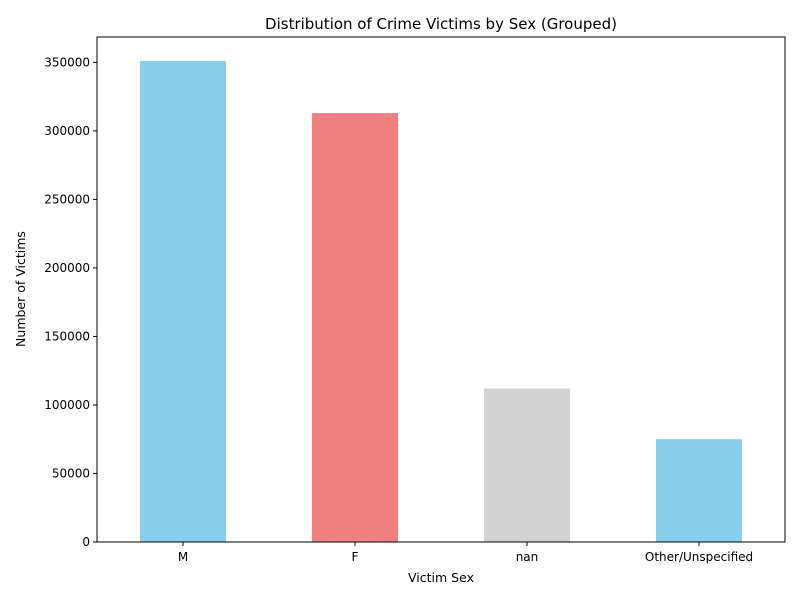 The image size is (800, 604). Describe the element at coordinates (355, 327) in the screenshot. I see `bar-f` at that location.